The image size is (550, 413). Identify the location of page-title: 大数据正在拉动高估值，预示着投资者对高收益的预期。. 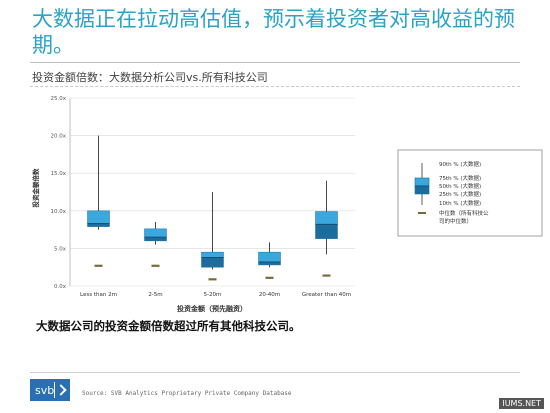
(273, 32).